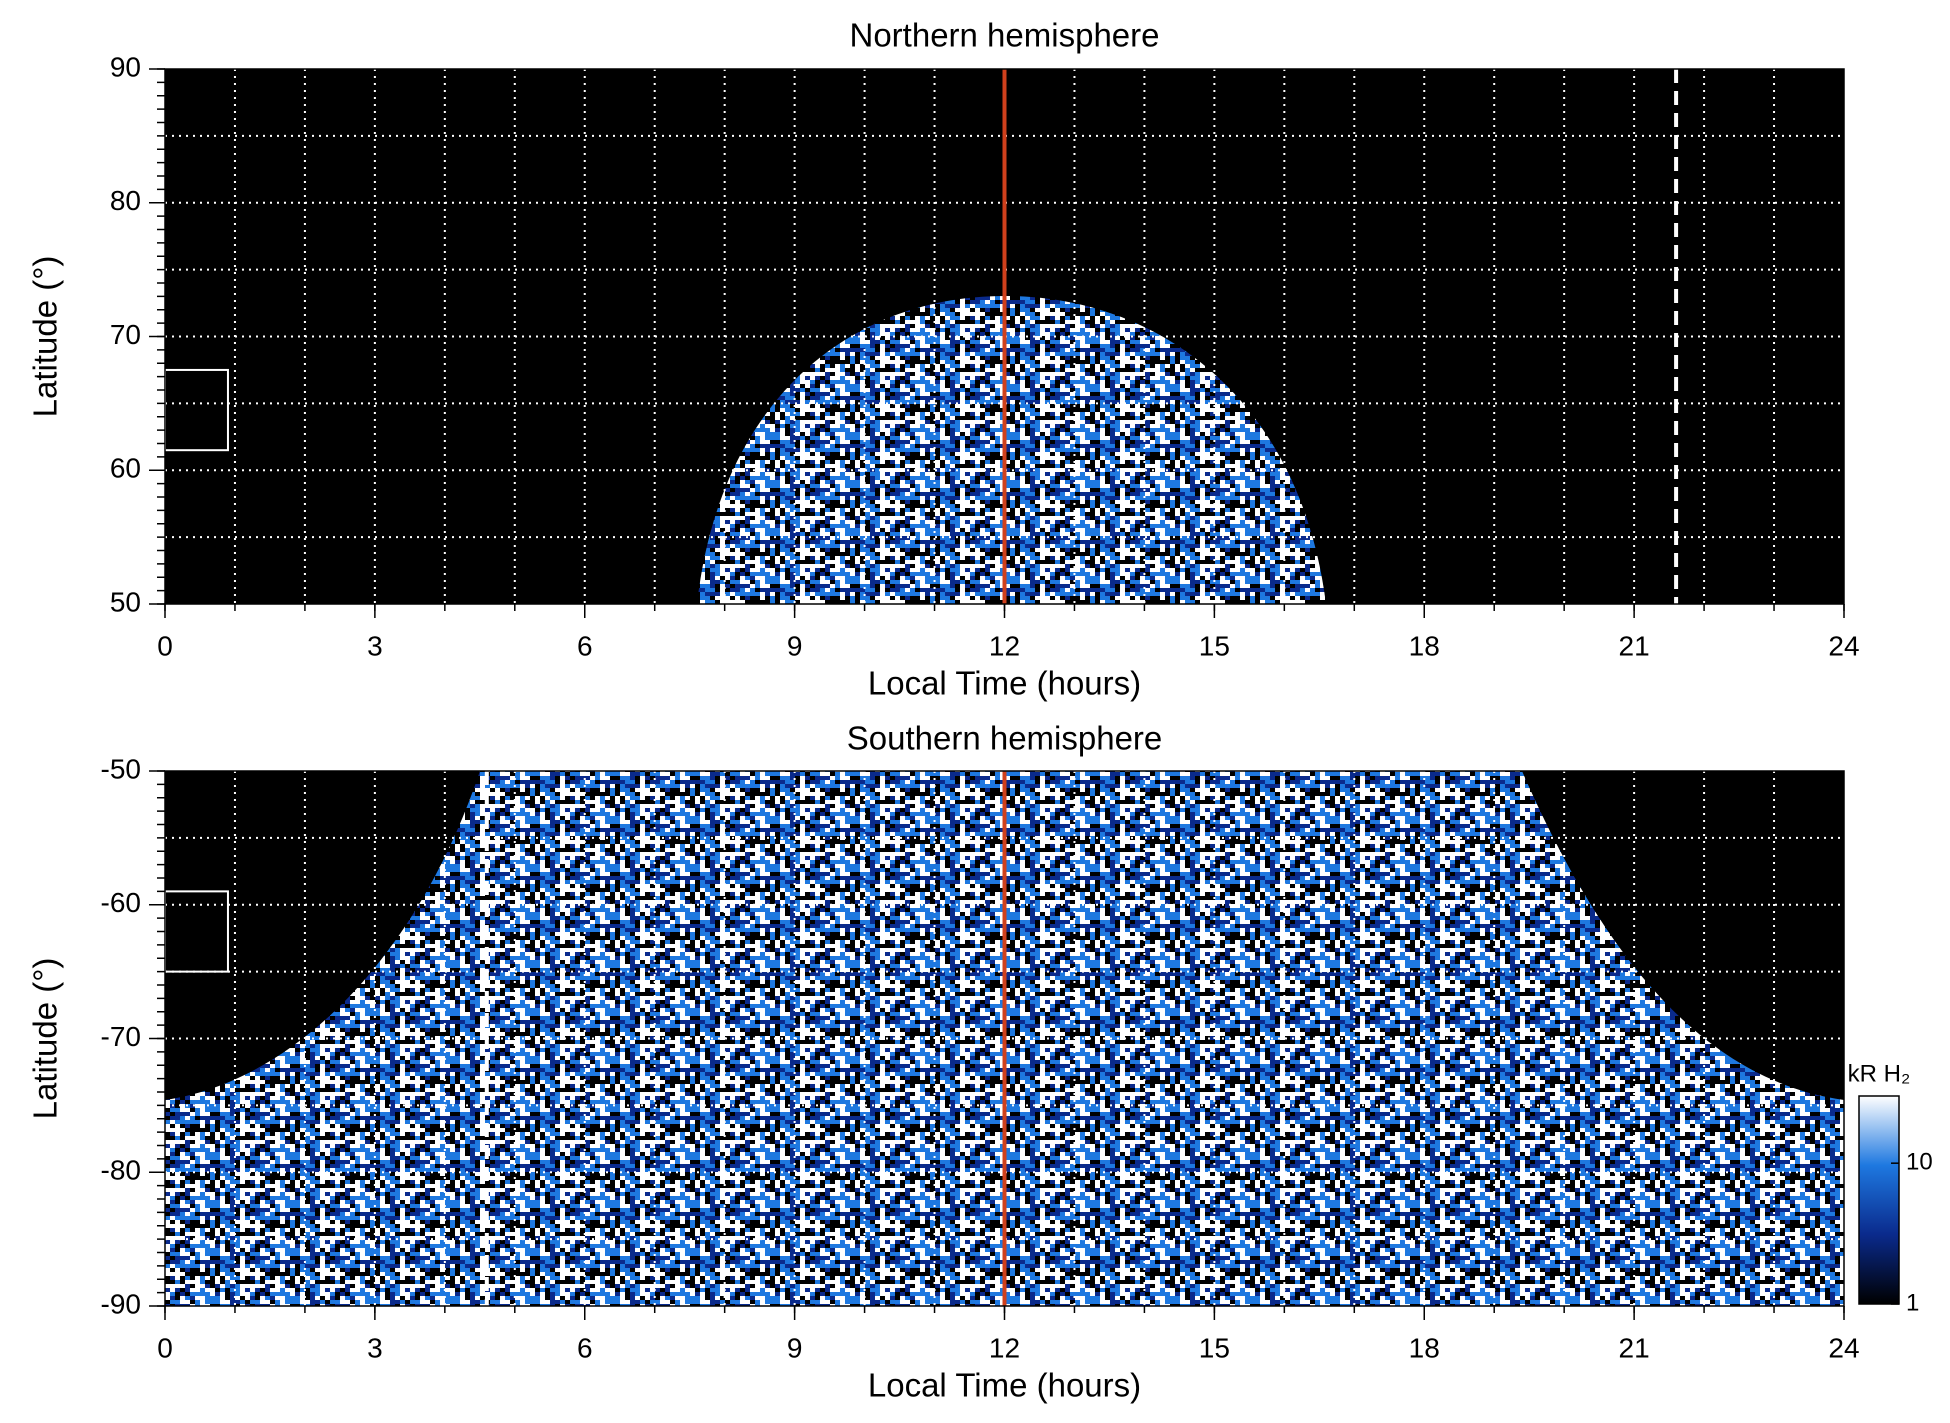 Image resolution: width=1950 pixels, height=1423 pixels. What do you see at coordinates (121, 1303) in the screenshot?
I see `y-tick-label: -90` at bounding box center [121, 1303].